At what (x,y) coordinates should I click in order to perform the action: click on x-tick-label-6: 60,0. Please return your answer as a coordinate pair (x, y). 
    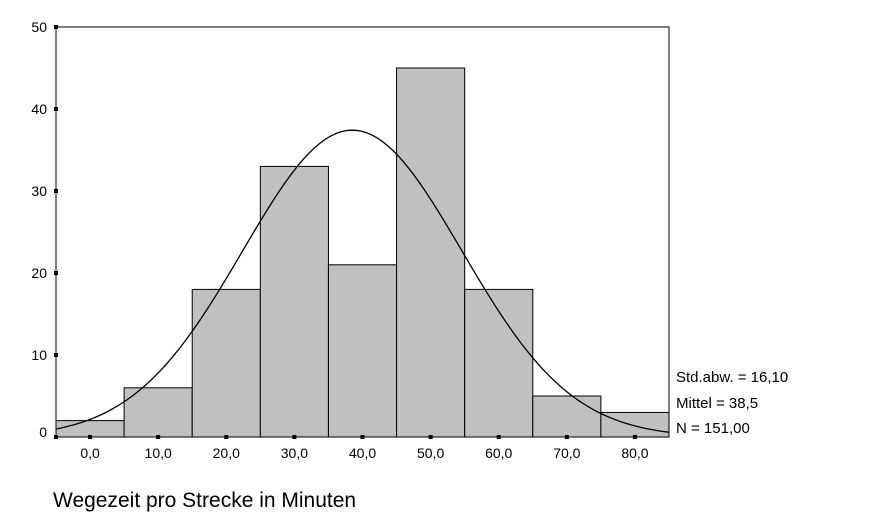
    Looking at the image, I should click on (498, 453).